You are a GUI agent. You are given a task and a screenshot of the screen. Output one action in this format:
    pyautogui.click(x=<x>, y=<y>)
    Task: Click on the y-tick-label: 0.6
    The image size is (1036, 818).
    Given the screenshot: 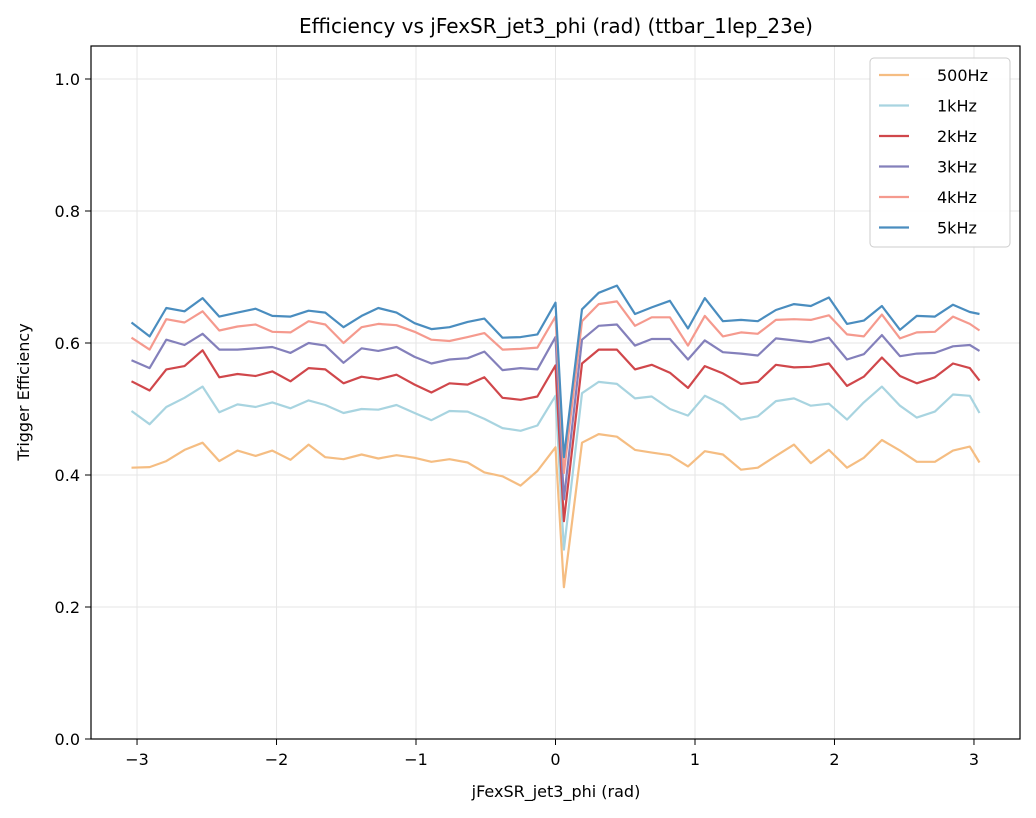 What is the action you would take?
    pyautogui.click(x=67, y=343)
    